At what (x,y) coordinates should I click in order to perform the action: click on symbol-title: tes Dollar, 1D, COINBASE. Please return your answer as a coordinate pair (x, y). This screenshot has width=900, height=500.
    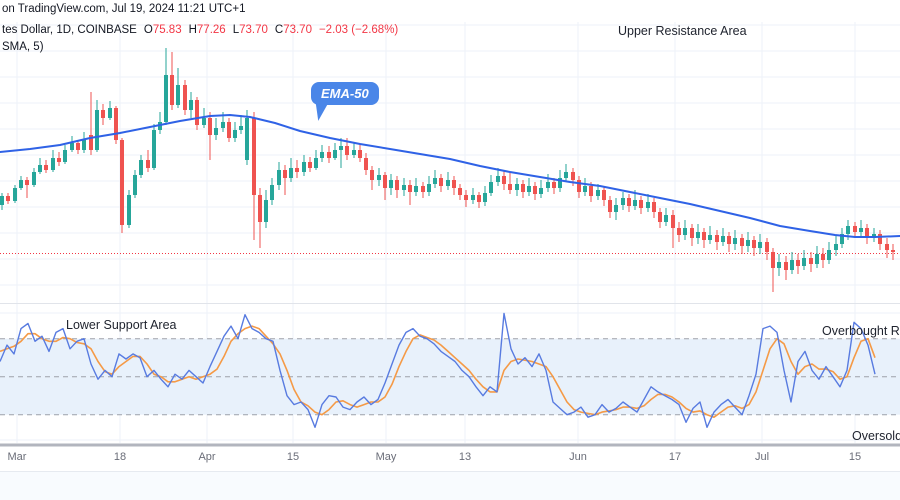
    Looking at the image, I should click on (69, 30).